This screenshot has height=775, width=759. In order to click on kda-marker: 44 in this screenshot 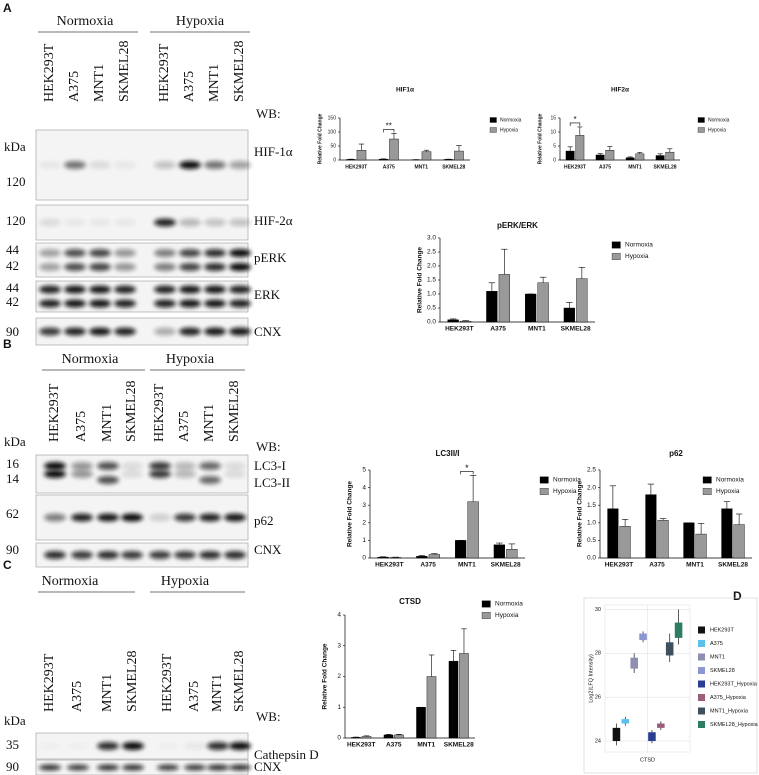, I will do `click(13, 249)`.